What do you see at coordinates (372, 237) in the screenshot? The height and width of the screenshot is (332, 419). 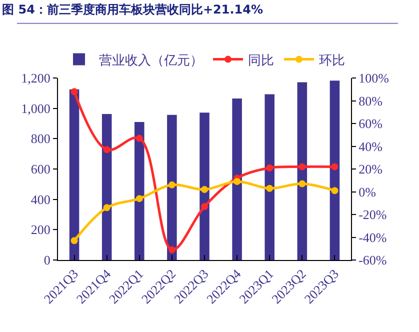 I see `y2-tick-label: -40%` at bounding box center [372, 237].